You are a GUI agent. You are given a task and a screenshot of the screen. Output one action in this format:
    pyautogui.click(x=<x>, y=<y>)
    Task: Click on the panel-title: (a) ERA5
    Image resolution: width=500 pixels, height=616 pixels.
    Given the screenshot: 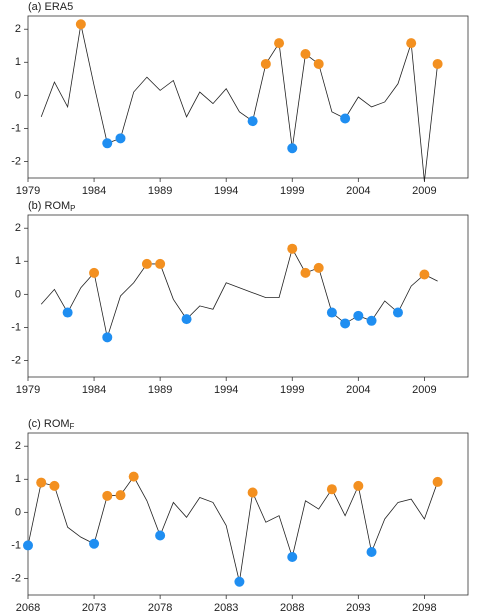 What is the action you would take?
    pyautogui.click(x=50, y=7)
    